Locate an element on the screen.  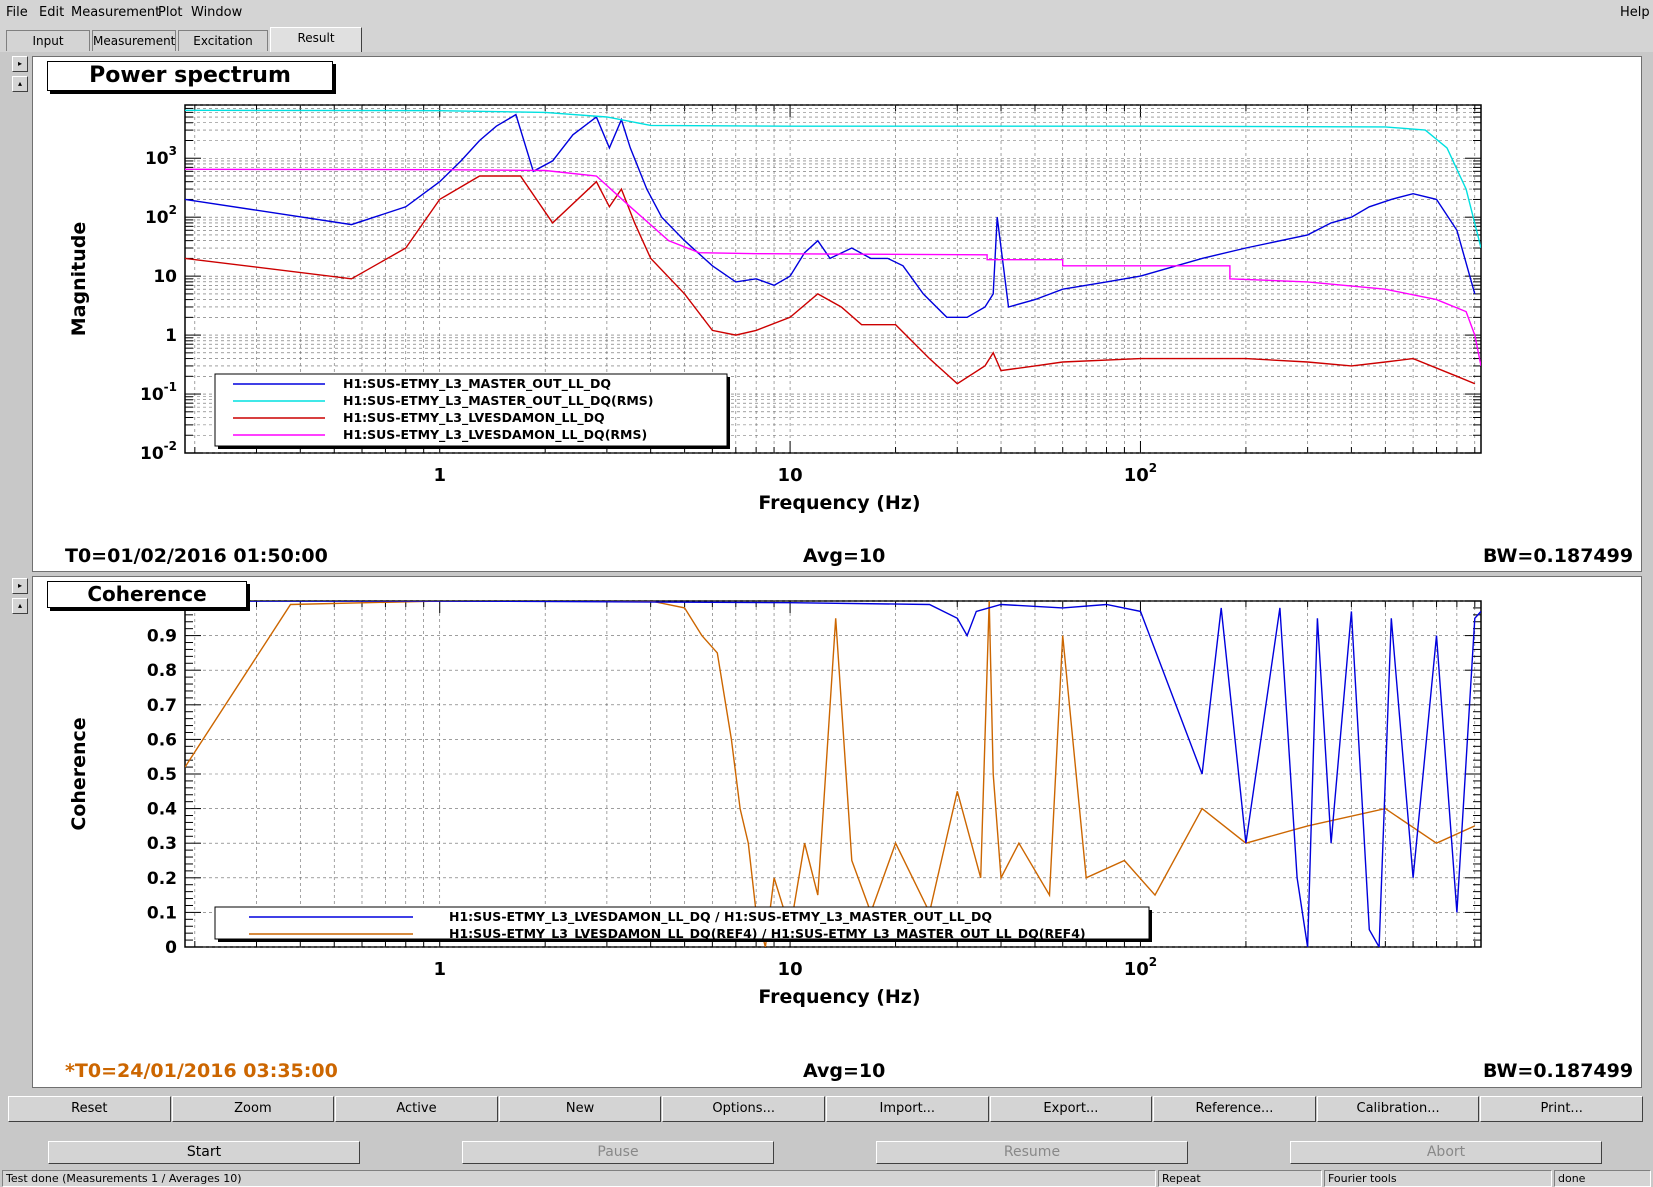
y-tick-label: 10² is located at coordinates (161, 215).